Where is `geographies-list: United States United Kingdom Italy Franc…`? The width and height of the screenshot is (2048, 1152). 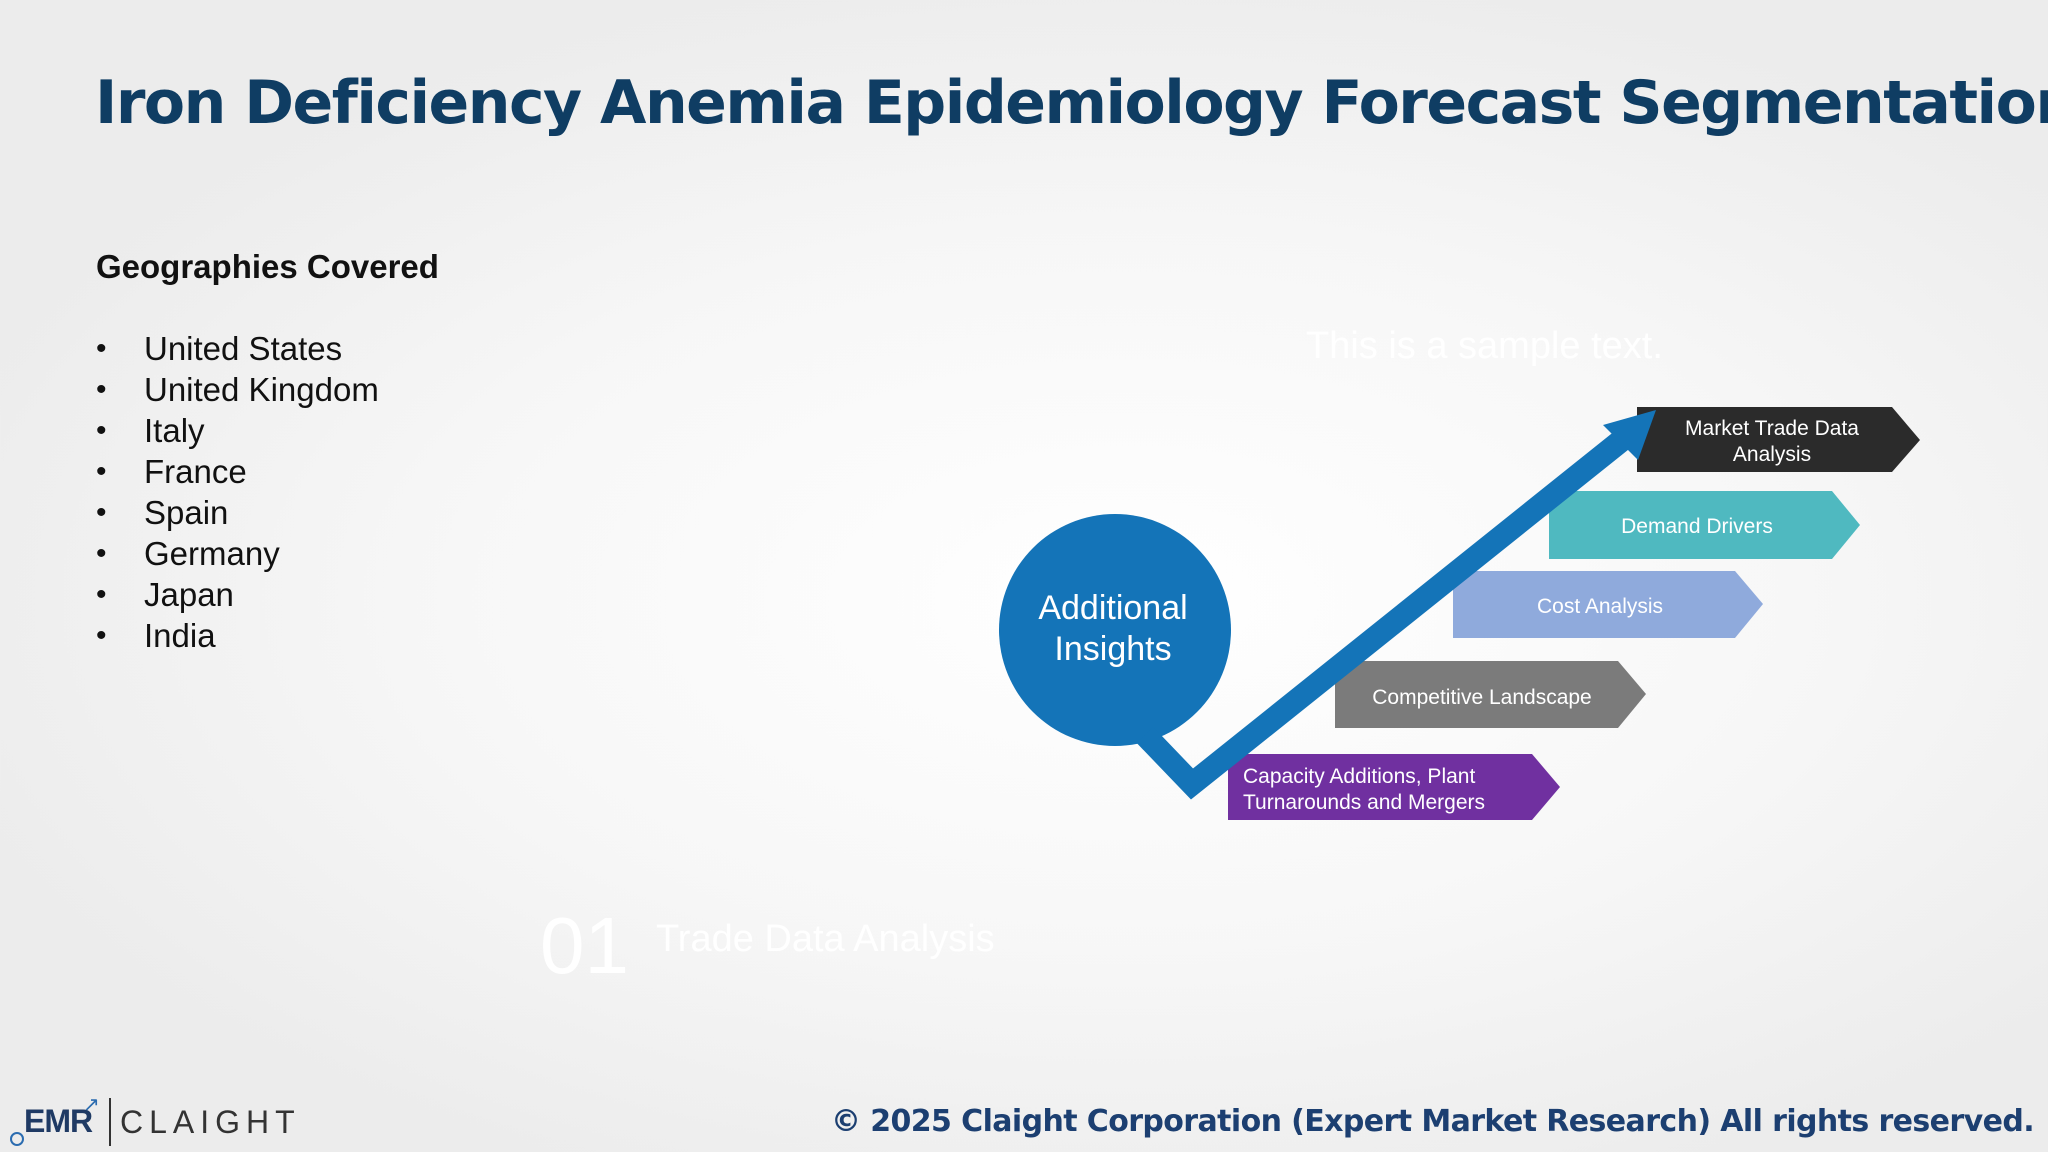
geographies-list: United States United Kingdom Italy Franc… is located at coordinates (237, 492).